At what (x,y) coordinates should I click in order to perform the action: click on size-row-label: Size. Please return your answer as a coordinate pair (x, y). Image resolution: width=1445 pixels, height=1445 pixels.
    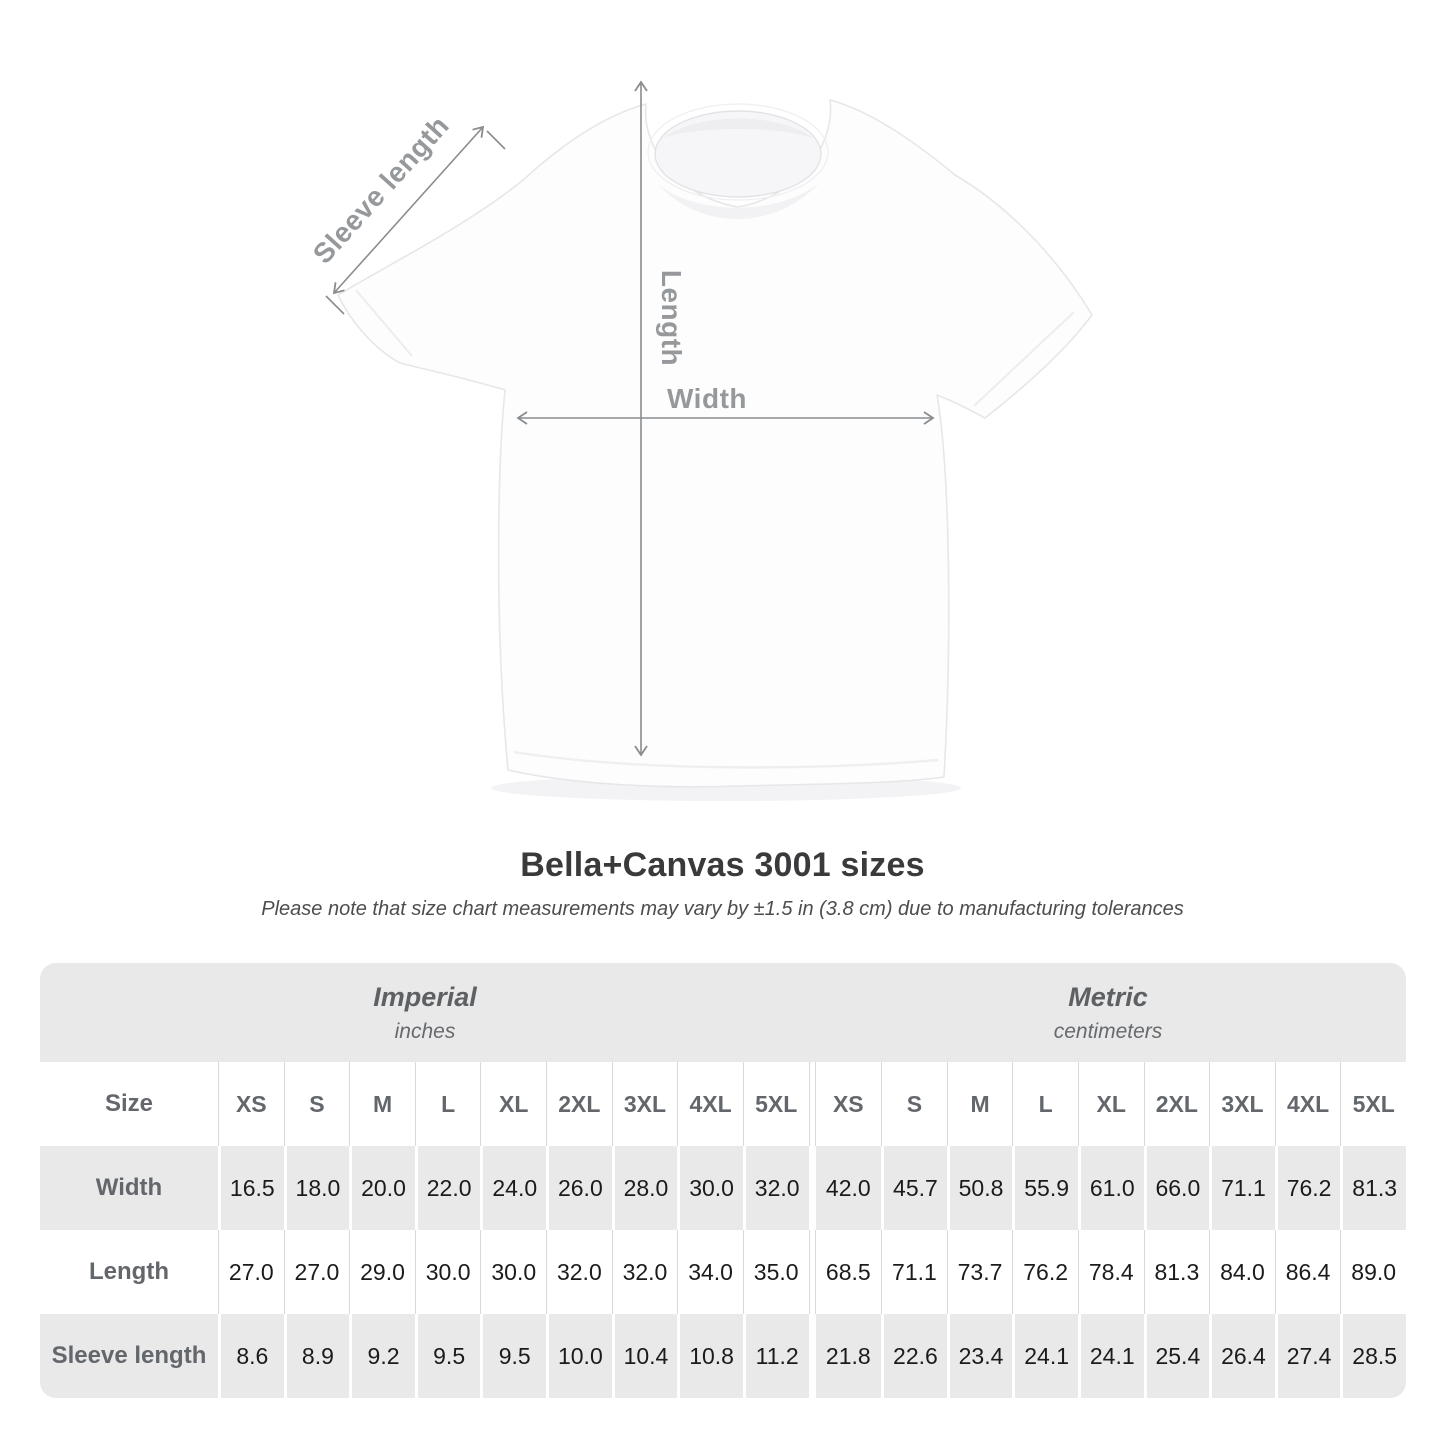
    Looking at the image, I should click on (129, 1103).